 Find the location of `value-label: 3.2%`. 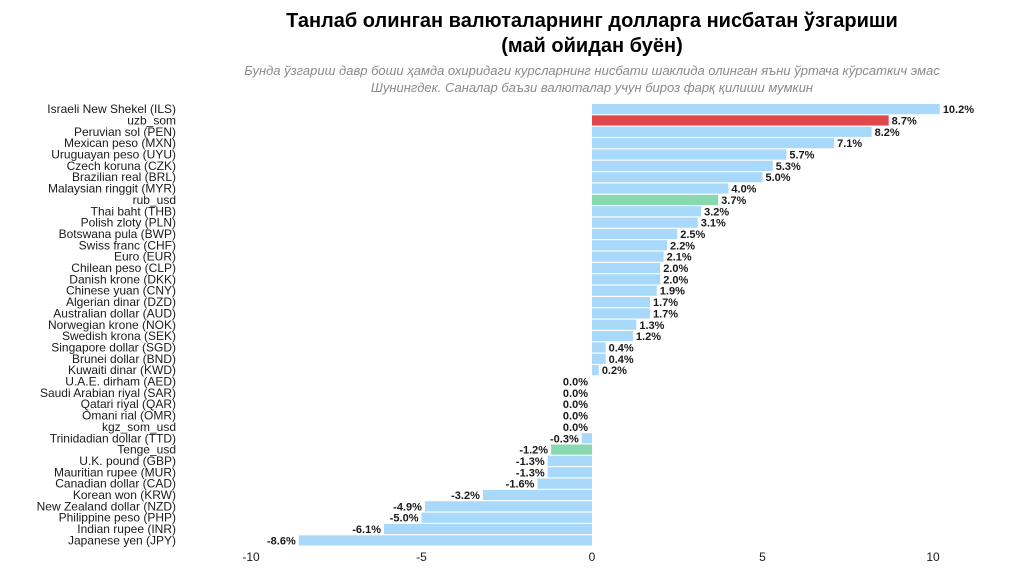

value-label: 3.2% is located at coordinates (716, 212).